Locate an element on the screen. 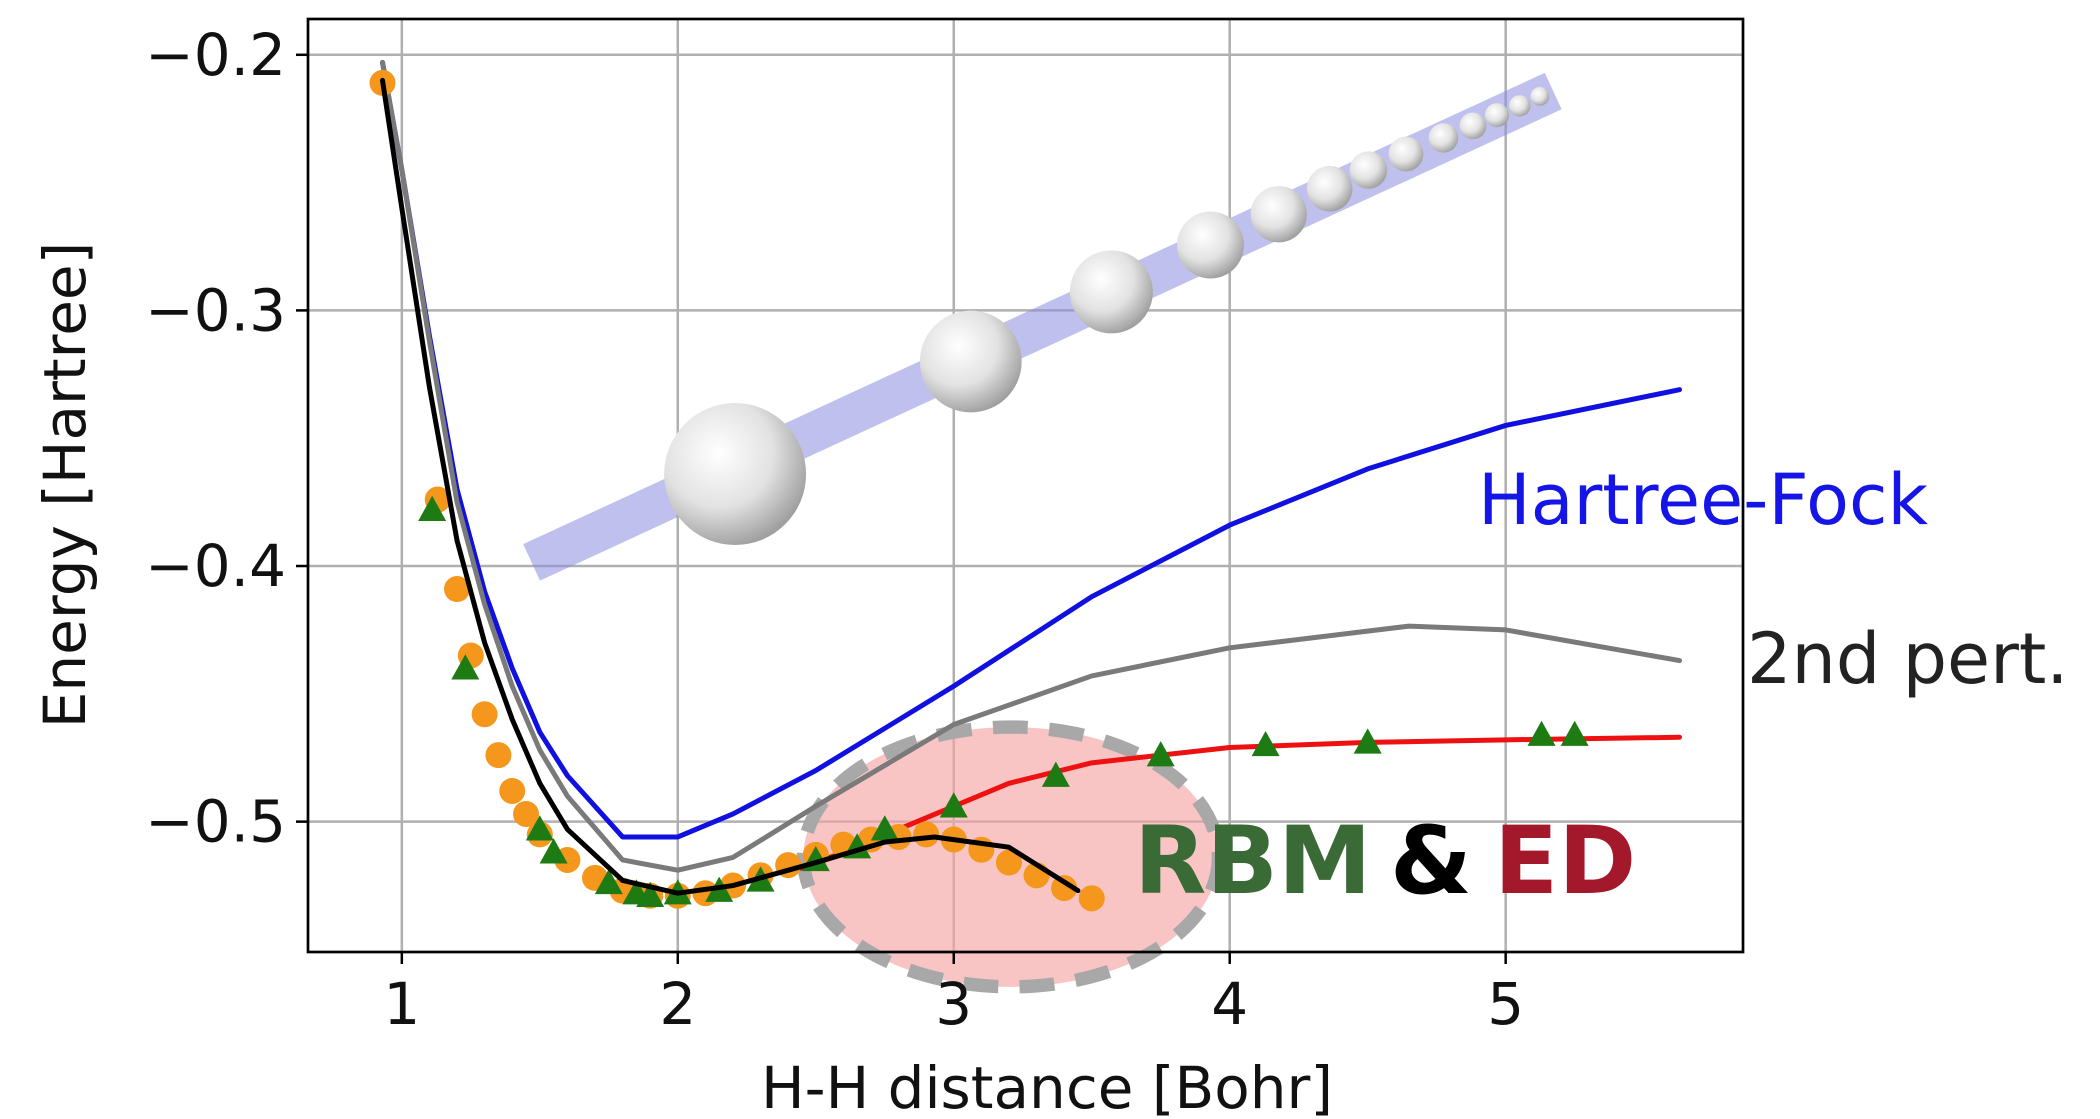 The width and height of the screenshot is (2100, 1119). second-pert-label: 2nd pert. is located at coordinates (1908, 659).